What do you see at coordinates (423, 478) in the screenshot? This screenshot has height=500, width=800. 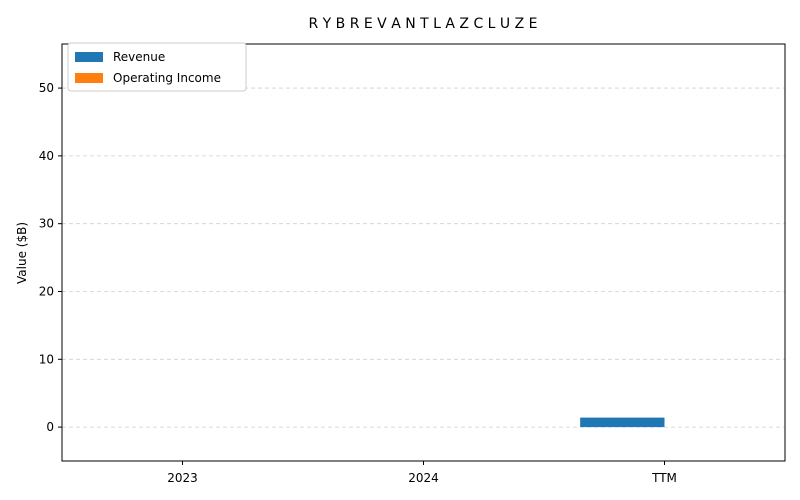 I see `x-tick-label: 2024` at bounding box center [423, 478].